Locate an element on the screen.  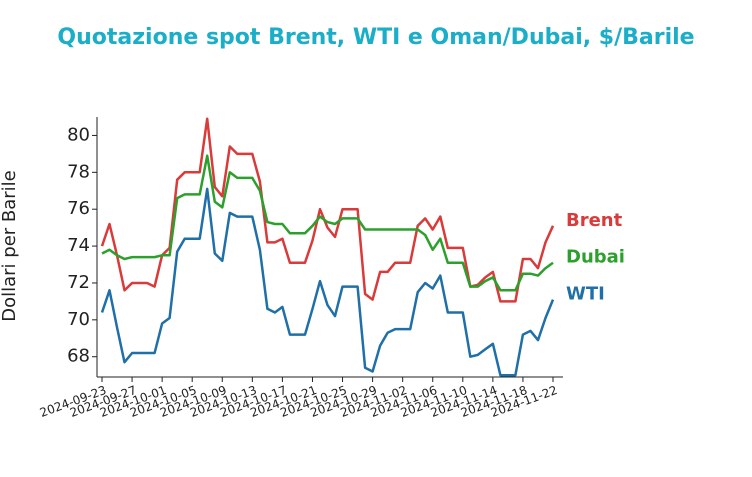
y-tick-label: 70 is located at coordinates (78, 319).